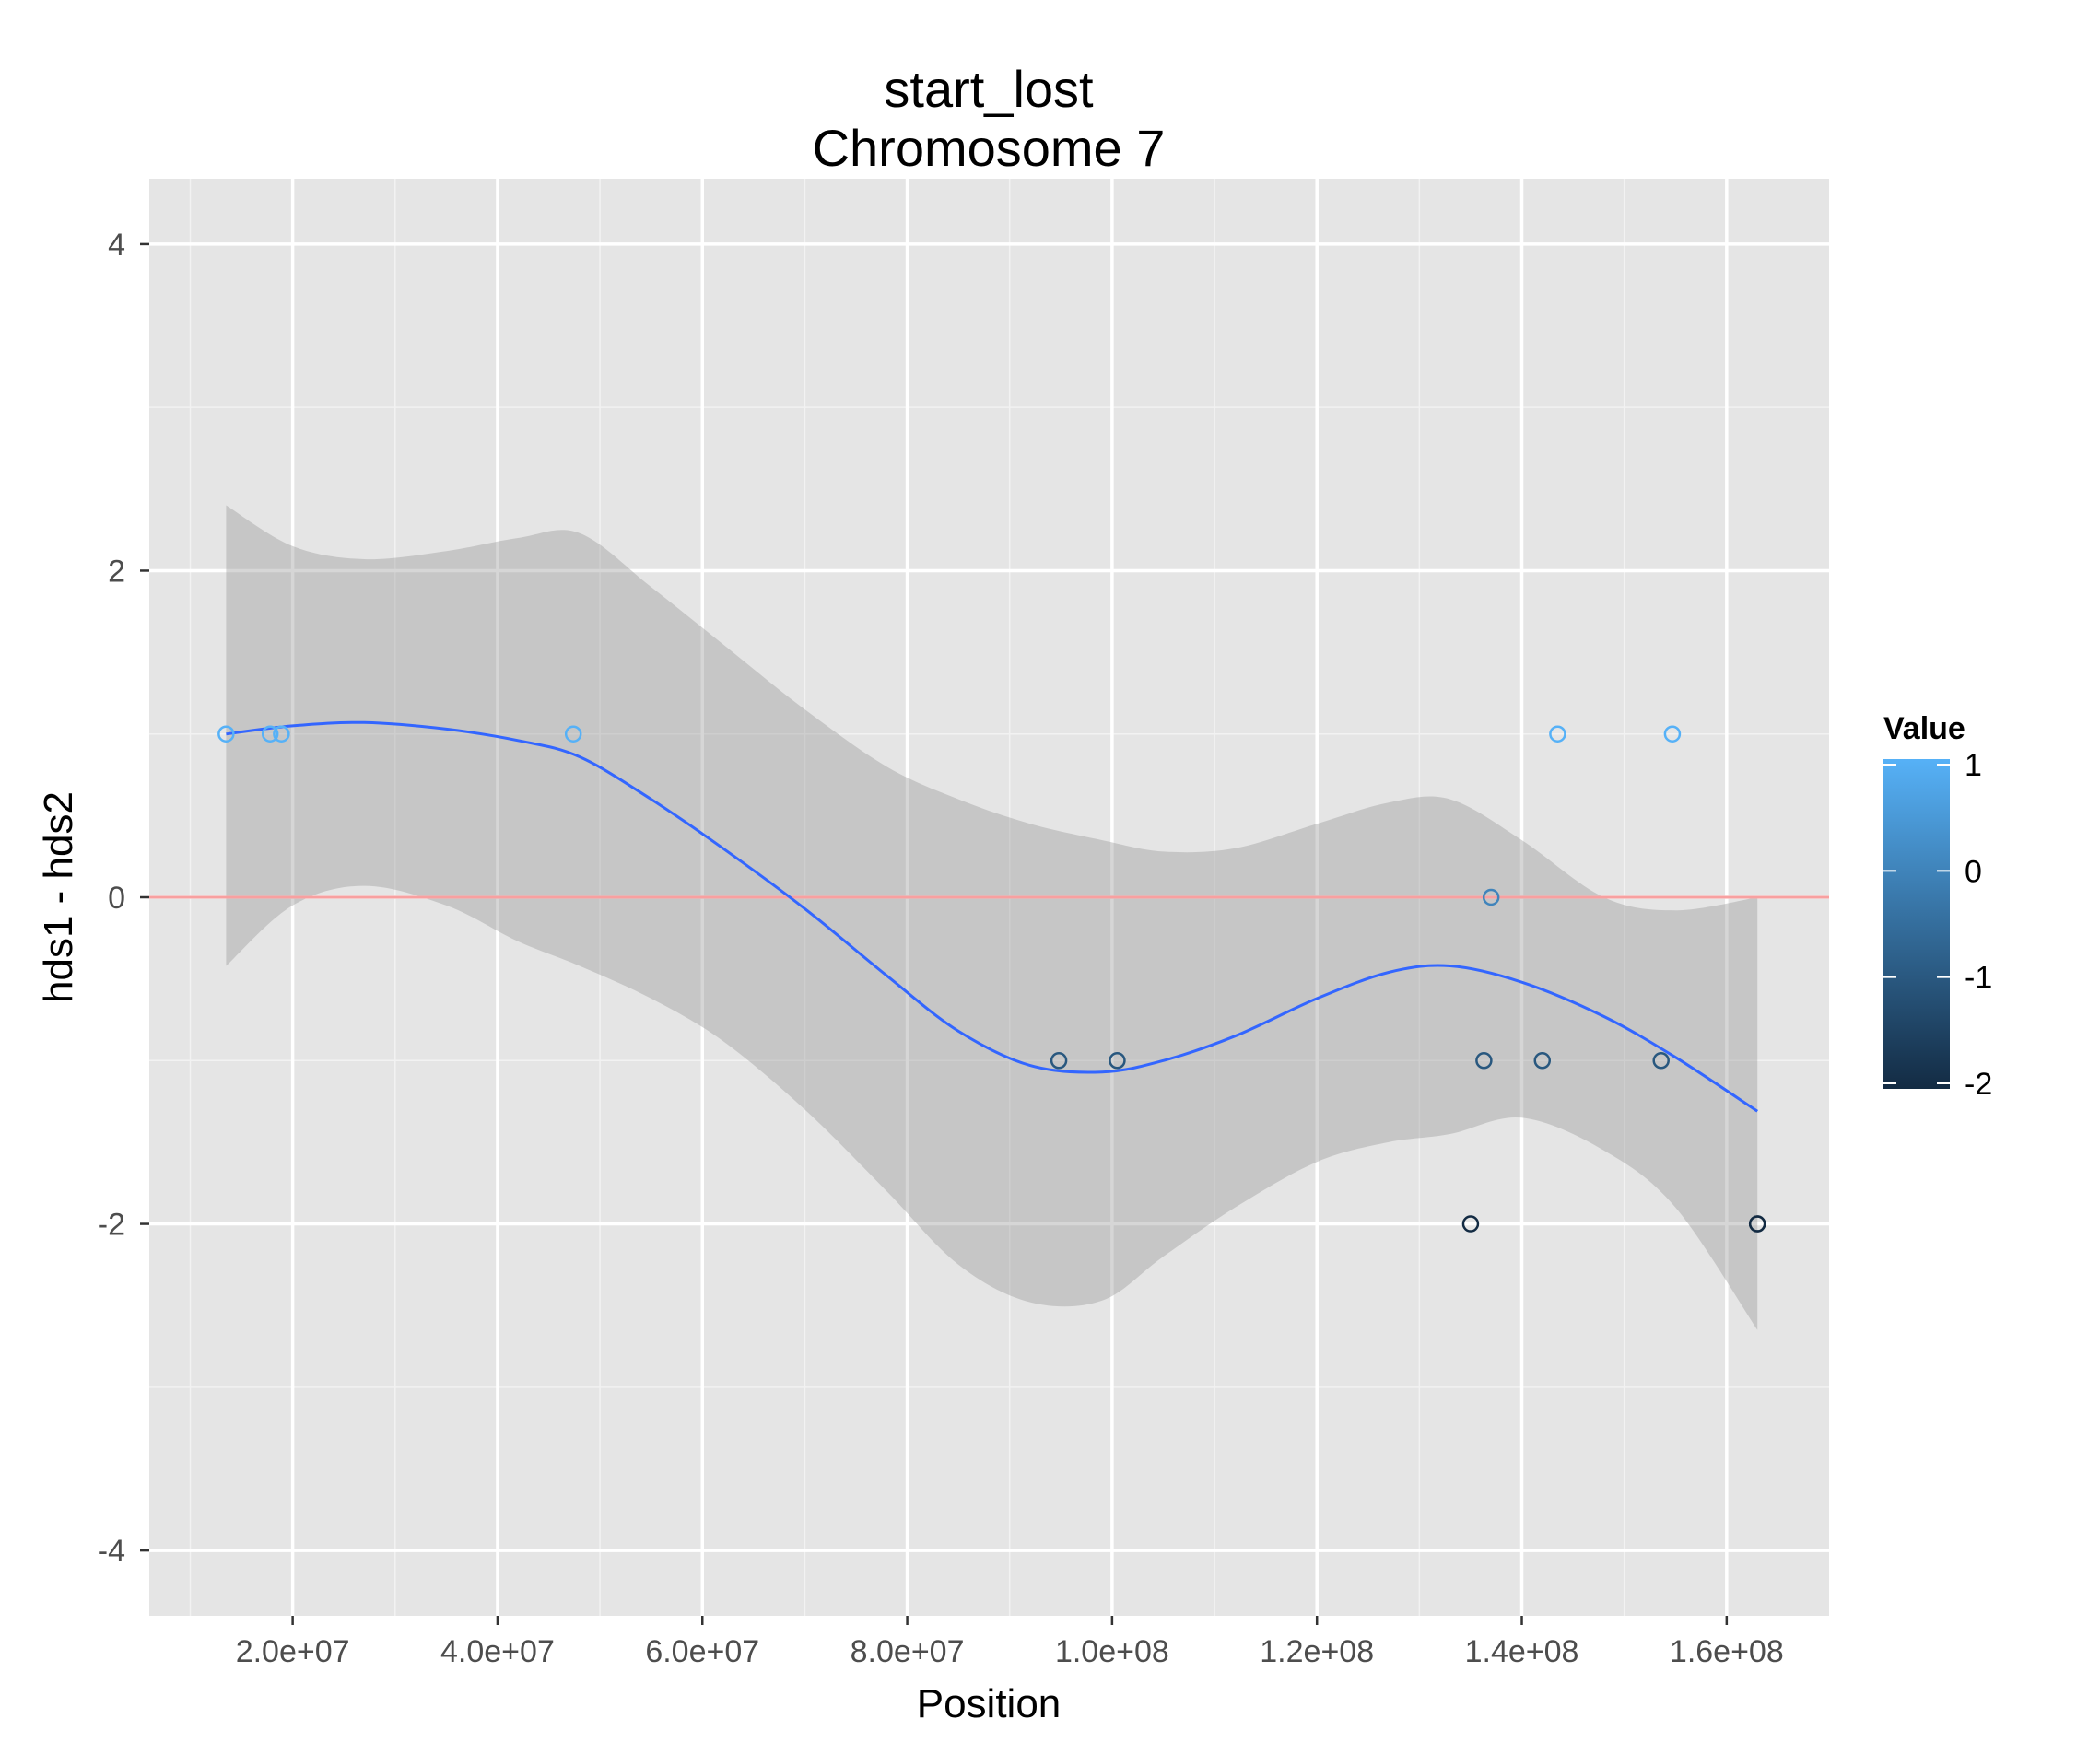 The image size is (2100, 1754). I want to click on legend-colorbar, so click(1917, 924).